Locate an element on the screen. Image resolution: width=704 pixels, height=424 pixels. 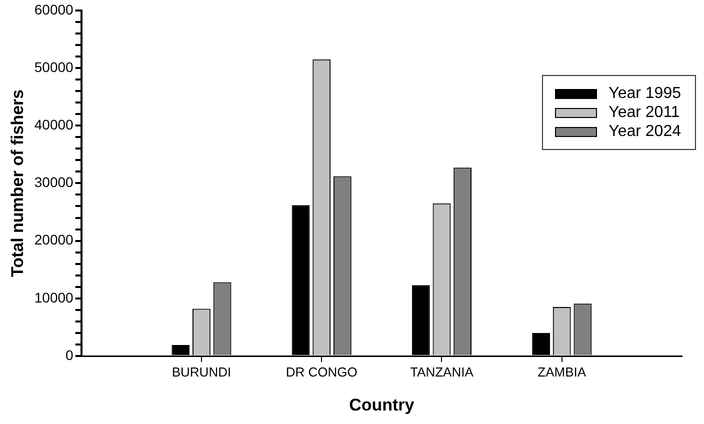
y-tick-label: 10000 is located at coordinates (54, 297).